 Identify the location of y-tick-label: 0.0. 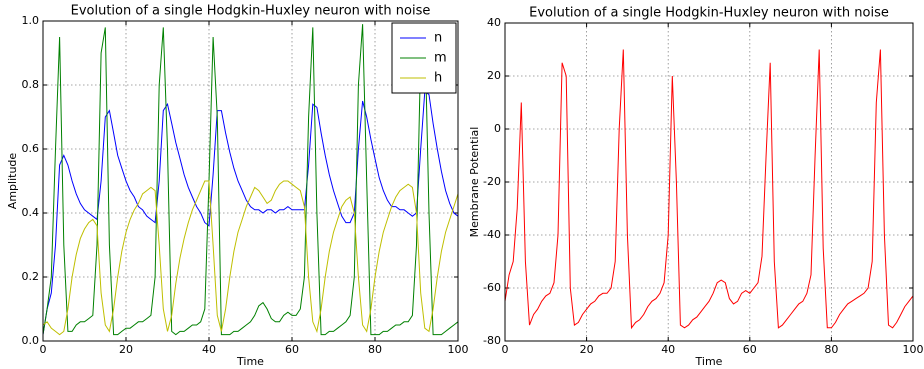
(31, 340).